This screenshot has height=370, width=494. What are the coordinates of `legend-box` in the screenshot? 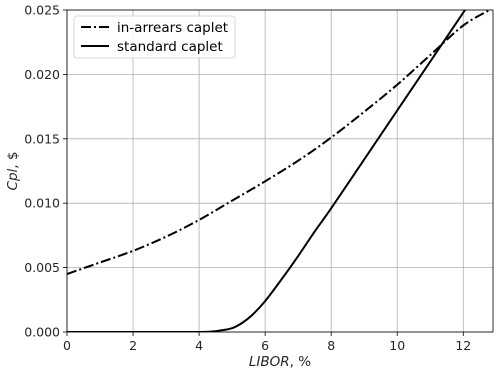 It's located at (154, 37).